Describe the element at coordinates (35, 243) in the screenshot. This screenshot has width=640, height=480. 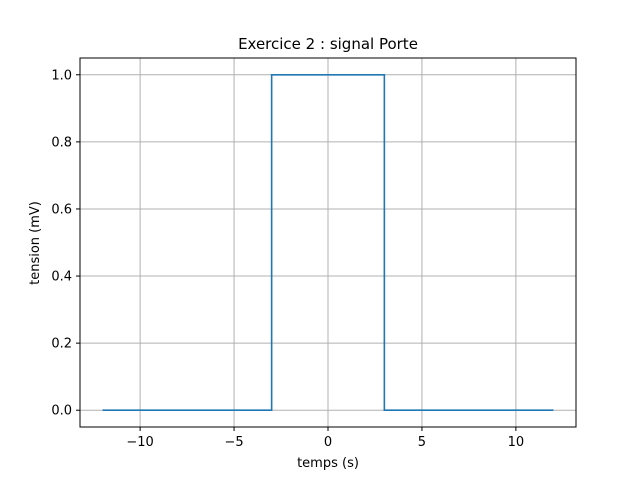
I see `y-axis-label: tension (mV)` at that location.